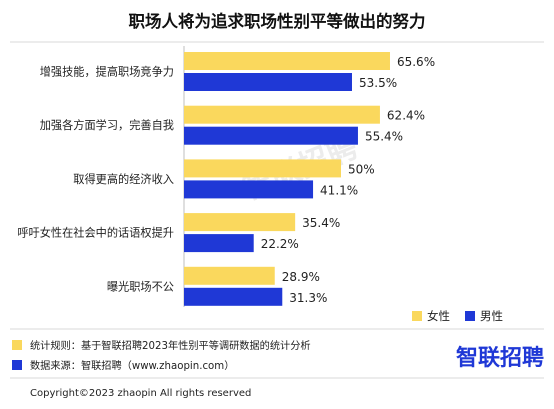  Describe the element at coordinates (361, 169) in the screenshot. I see `value-label-female: 50%` at that location.